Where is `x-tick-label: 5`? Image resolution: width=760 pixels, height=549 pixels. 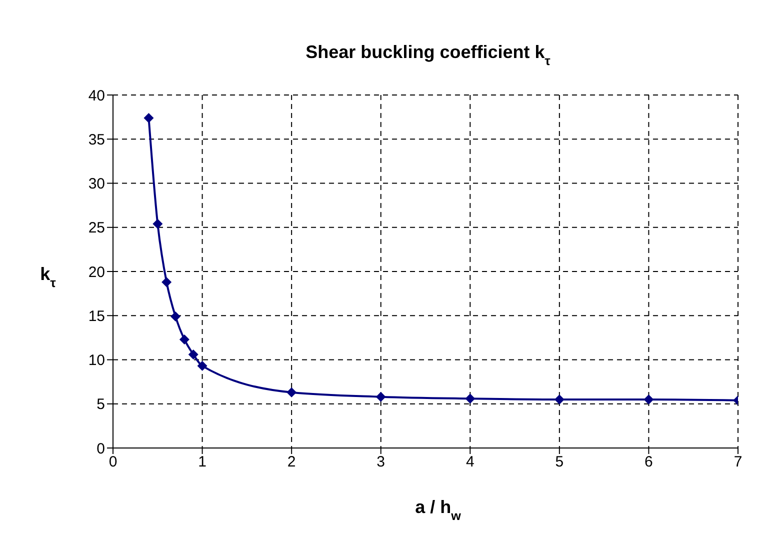 x-tick-label: 5 is located at coordinates (559, 462).